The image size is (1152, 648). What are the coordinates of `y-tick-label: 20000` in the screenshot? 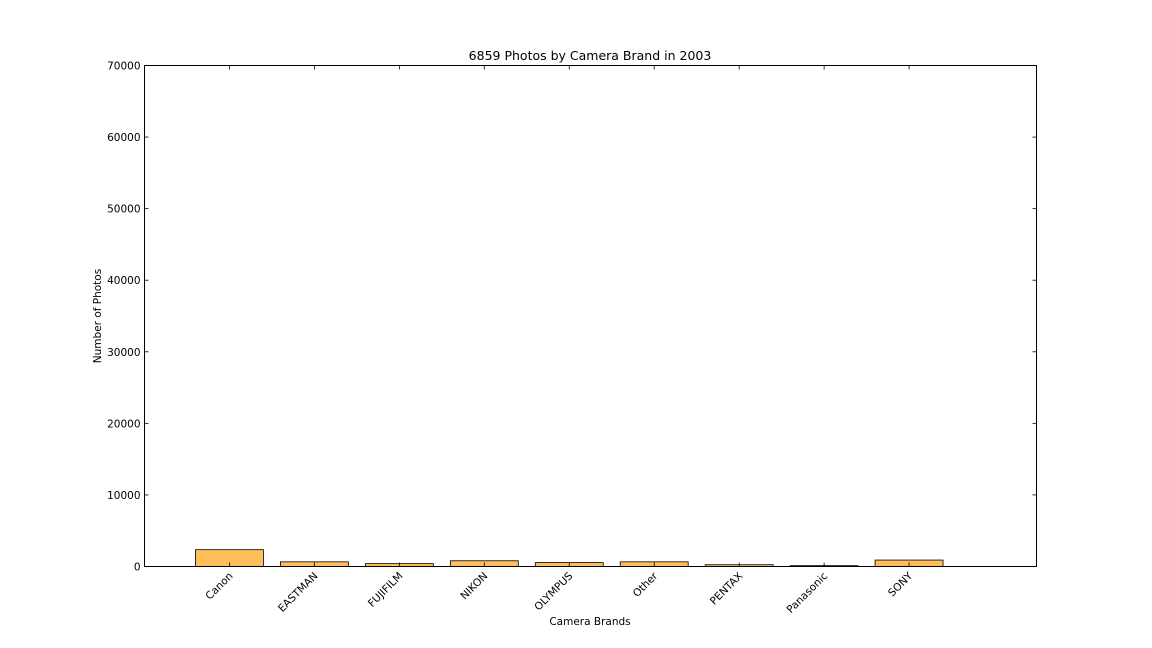 It's located at (123, 424).